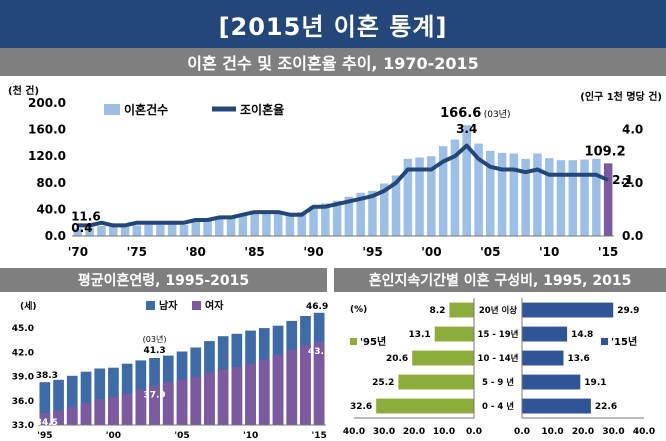 This screenshot has width=666, height=441. Describe the element at coordinates (86, 216) in the screenshot. I see `label-first-count: 11.6` at that location.